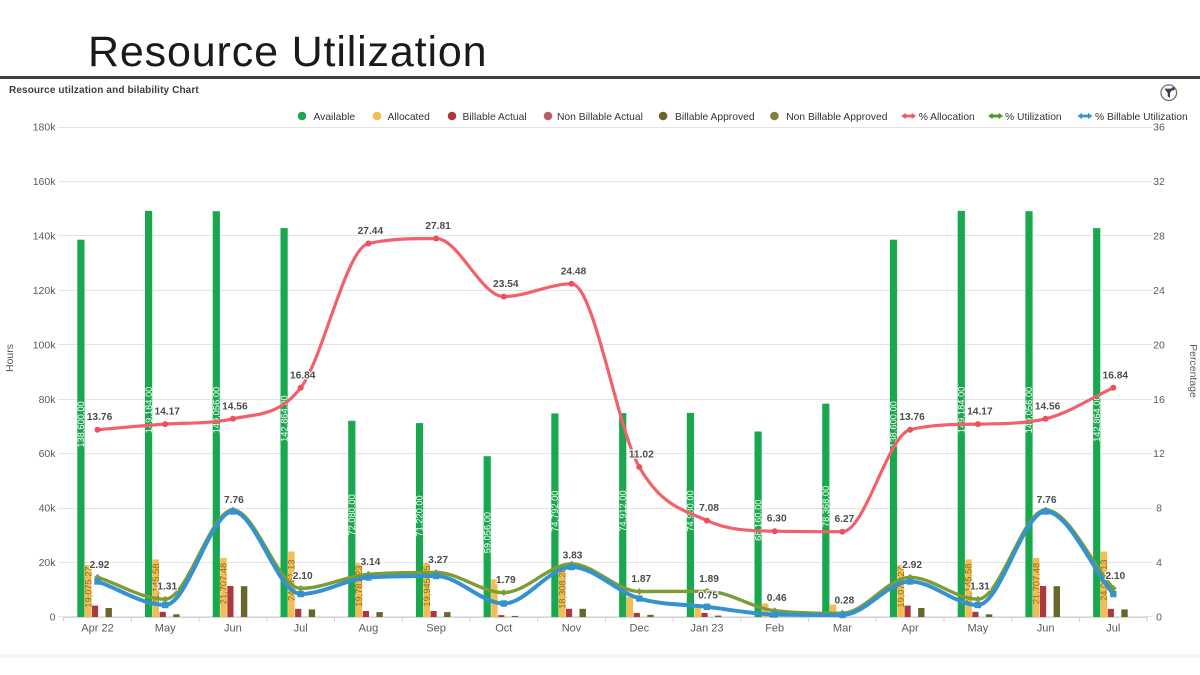  What do you see at coordinates (420, 515) in the screenshot?
I see `svg-text: 71,220.00` at bounding box center [420, 515].